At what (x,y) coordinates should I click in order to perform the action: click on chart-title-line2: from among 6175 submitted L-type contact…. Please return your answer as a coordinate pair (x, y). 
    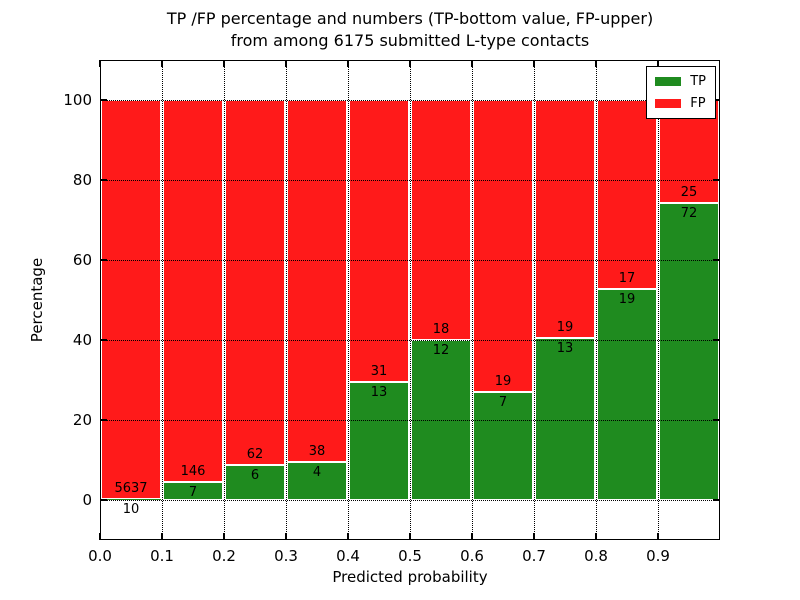
    Looking at the image, I should click on (410, 40).